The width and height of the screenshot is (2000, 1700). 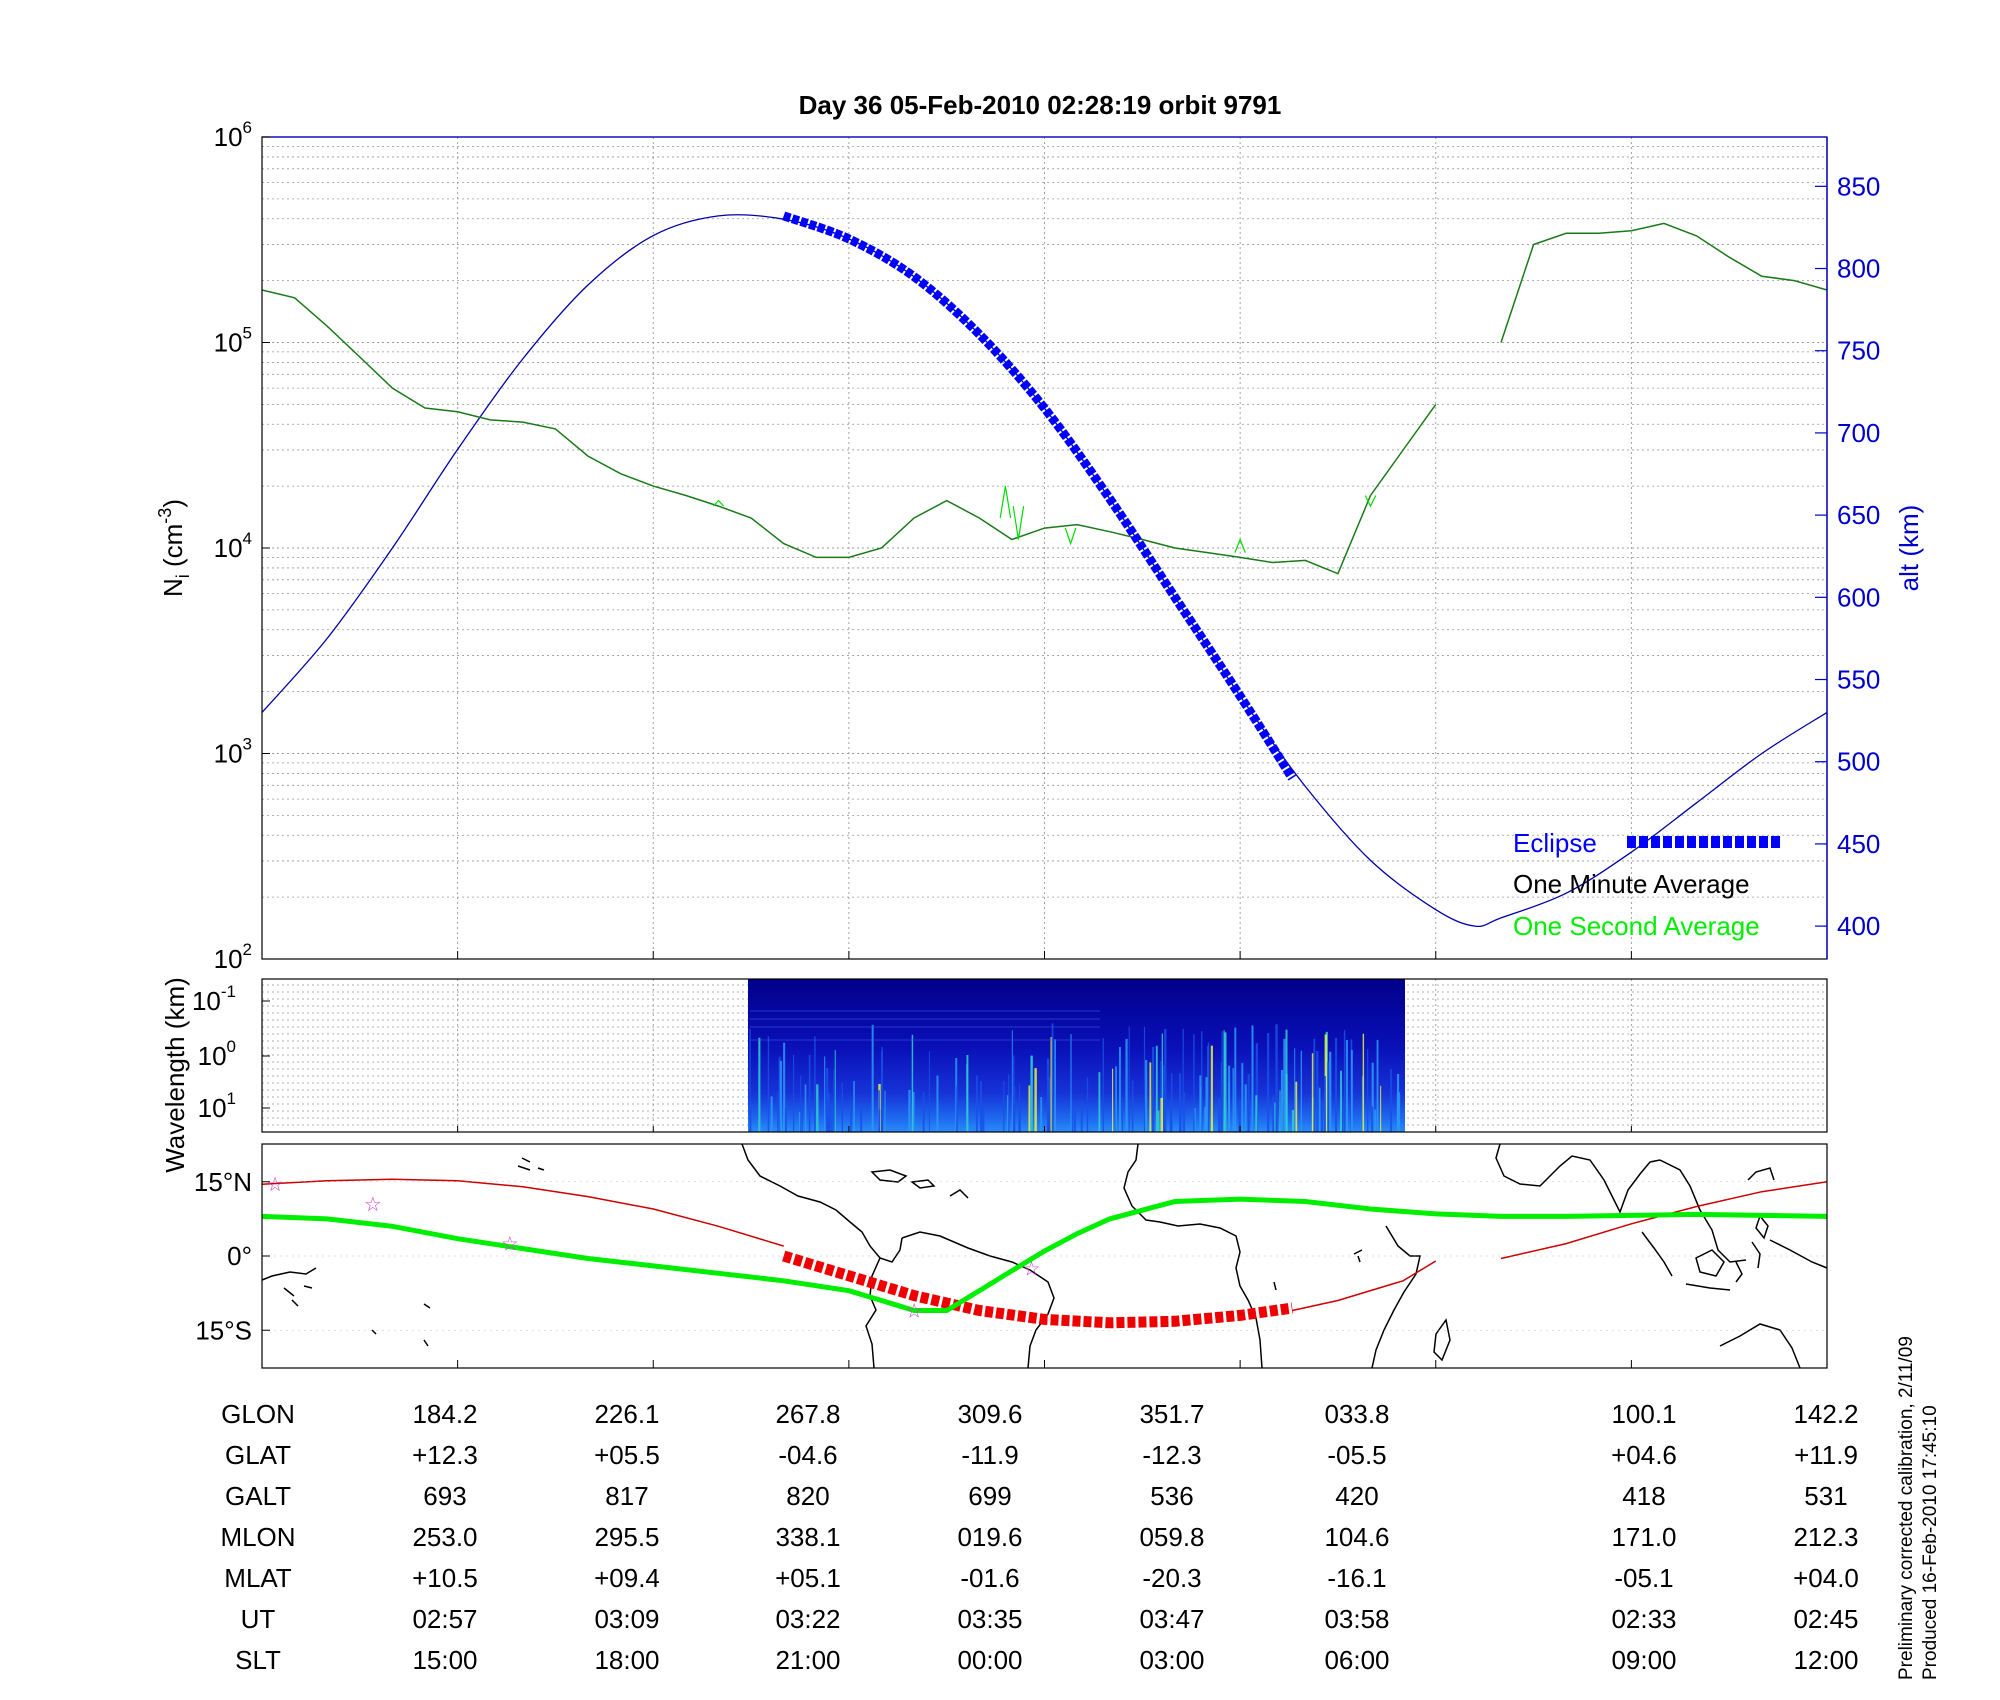 I want to click on altitude-tick-label: 850, so click(x=1858, y=186).